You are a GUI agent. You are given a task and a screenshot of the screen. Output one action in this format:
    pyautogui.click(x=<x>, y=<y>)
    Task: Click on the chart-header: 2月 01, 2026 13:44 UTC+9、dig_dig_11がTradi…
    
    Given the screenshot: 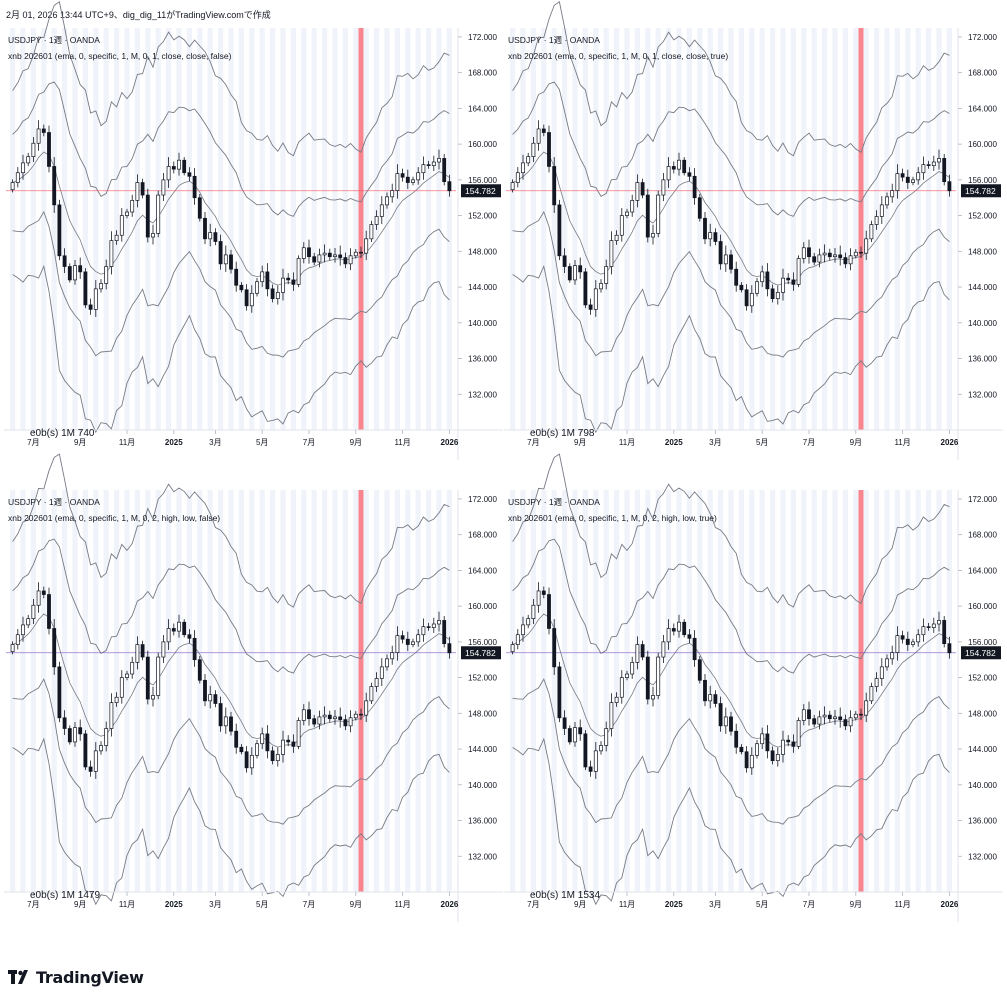 What is the action you would take?
    pyautogui.click(x=138, y=15)
    